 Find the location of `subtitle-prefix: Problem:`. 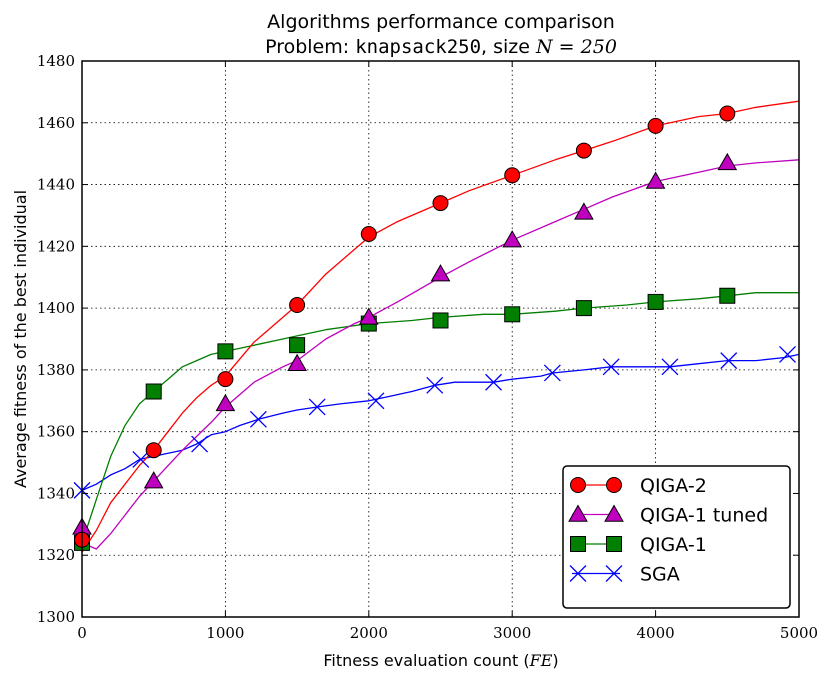

subtitle-prefix: Problem: is located at coordinates (310, 47).